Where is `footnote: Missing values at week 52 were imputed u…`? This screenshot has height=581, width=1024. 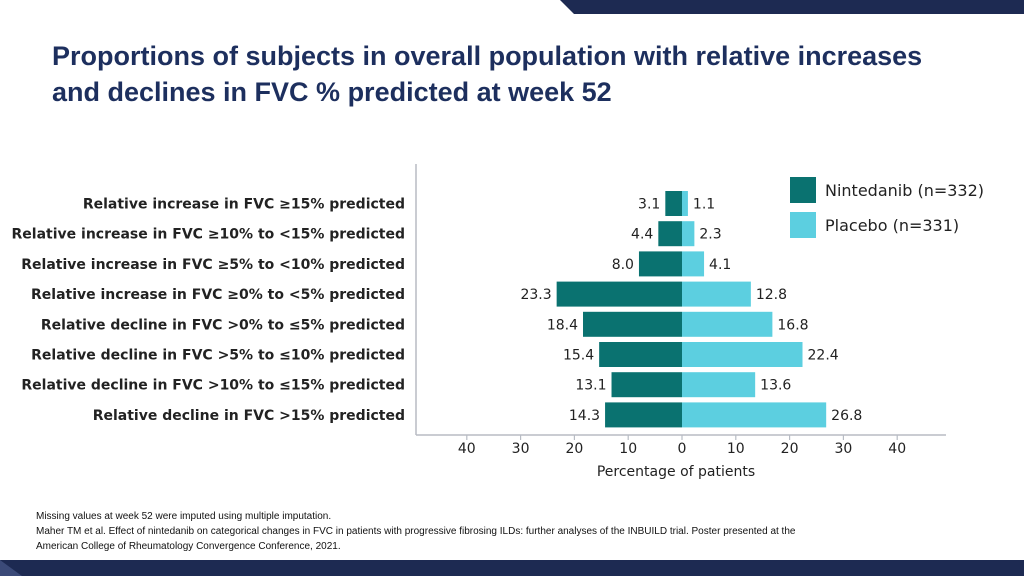 footnote: Missing values at week 52 were imputed u… is located at coordinates (516, 531).